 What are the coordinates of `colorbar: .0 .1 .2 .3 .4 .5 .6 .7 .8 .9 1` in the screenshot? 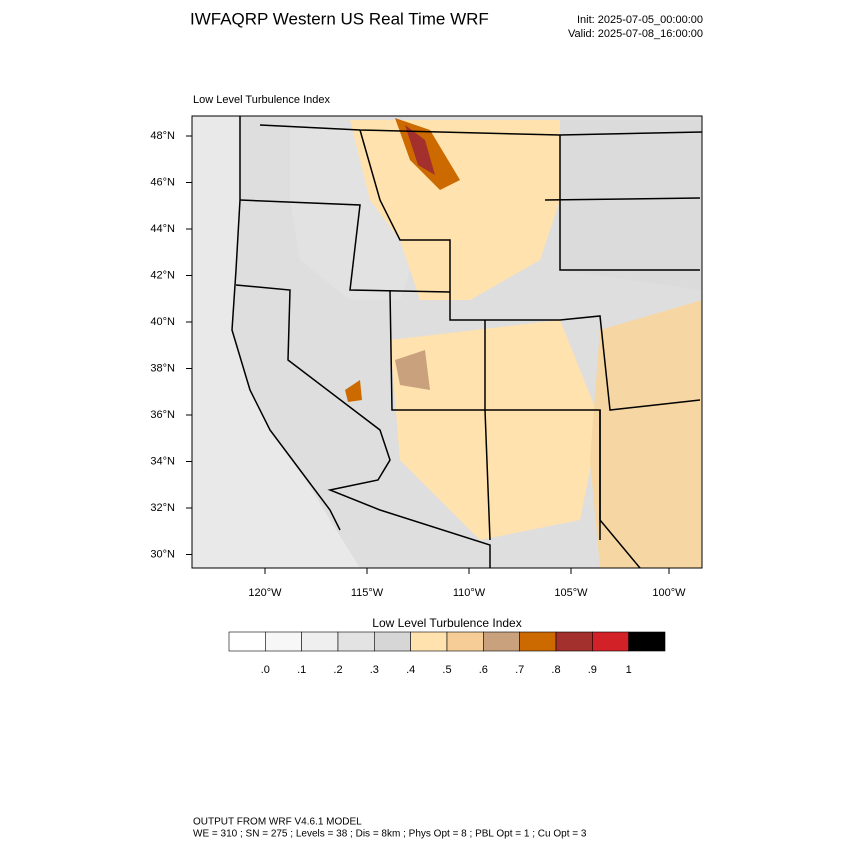 It's located at (447, 653).